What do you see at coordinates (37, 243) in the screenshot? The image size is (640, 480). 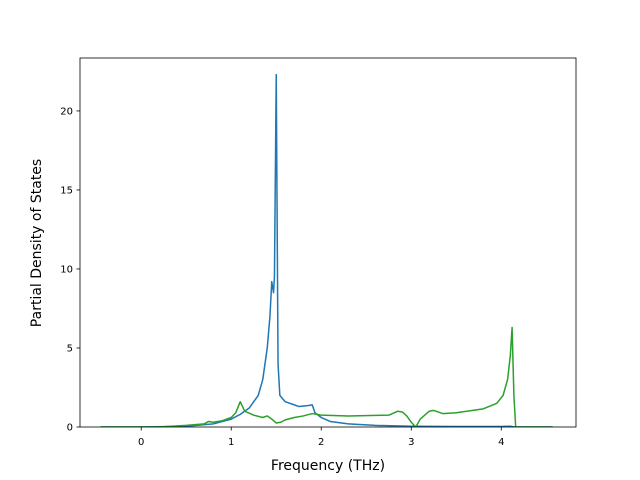 I see `y-axis-label: Partial Density of States` at bounding box center [37, 243].